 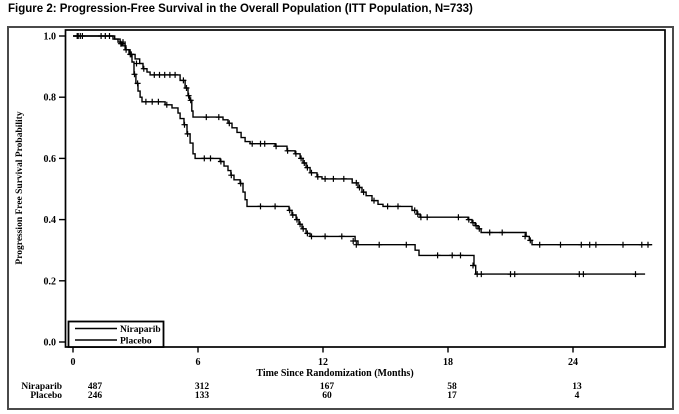 What do you see at coordinates (55, 190) in the screenshot?
I see `y-axis: 1.0 0.8 0.6 0.4 0.2 0.0` at bounding box center [55, 190].